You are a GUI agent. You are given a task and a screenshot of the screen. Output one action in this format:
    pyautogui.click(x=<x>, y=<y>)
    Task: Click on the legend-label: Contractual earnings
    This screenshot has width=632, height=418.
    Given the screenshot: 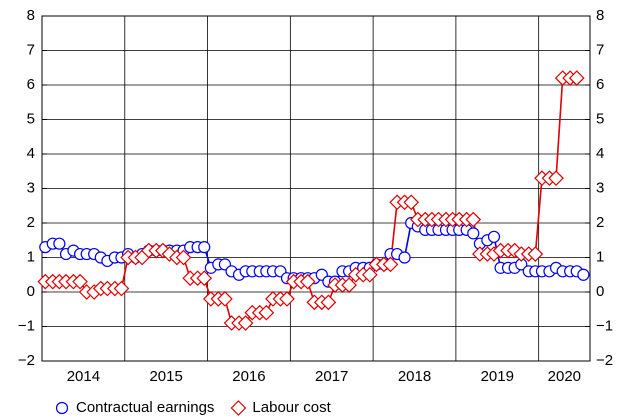 What is the action you would take?
    pyautogui.click(x=145, y=407)
    